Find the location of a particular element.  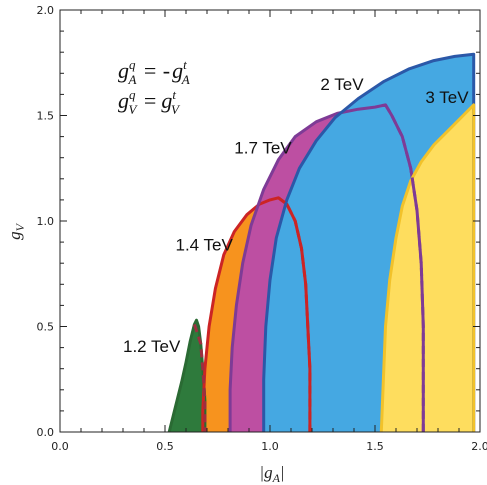

x-tick-label: 1.0 is located at coordinates (270, 446).